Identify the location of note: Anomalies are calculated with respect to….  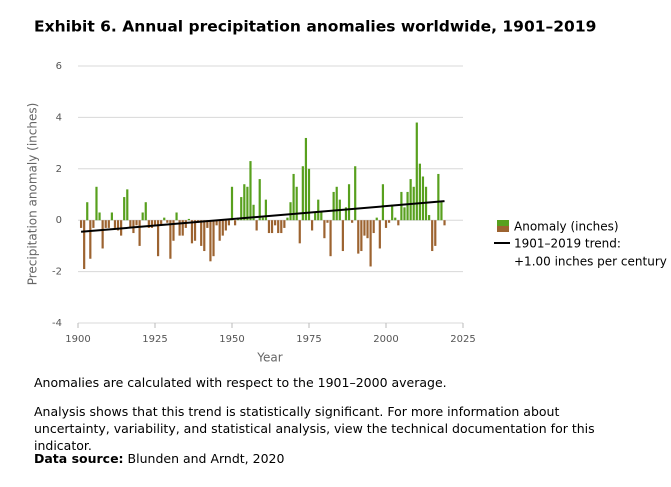
(240, 382).